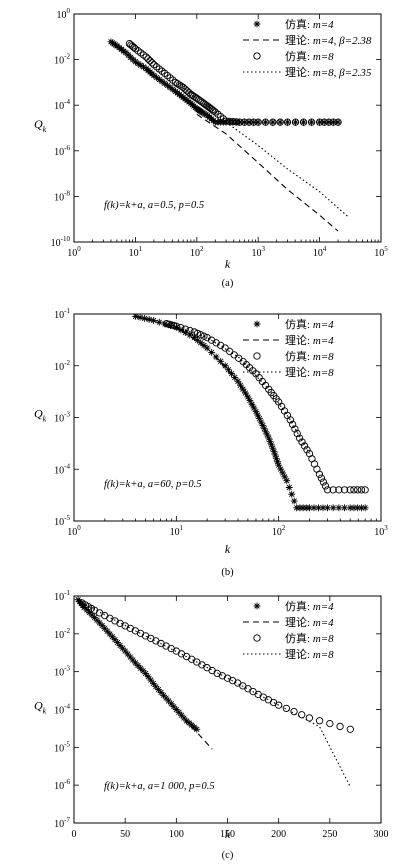 This screenshot has height=866, width=420. I want to click on x-tick-label: 10⁴, so click(320, 252).